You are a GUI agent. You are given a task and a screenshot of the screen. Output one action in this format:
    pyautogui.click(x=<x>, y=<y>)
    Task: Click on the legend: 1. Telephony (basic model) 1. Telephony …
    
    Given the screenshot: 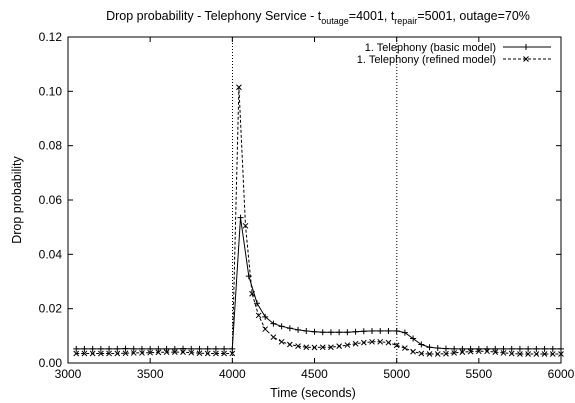 What is the action you would take?
    pyautogui.click(x=454, y=54)
    